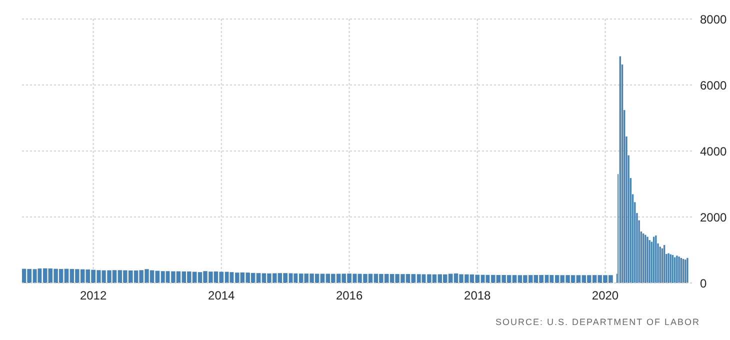 The image size is (730, 340). What do you see at coordinates (703, 283) in the screenshot?
I see `y-tick-label: 0` at bounding box center [703, 283].